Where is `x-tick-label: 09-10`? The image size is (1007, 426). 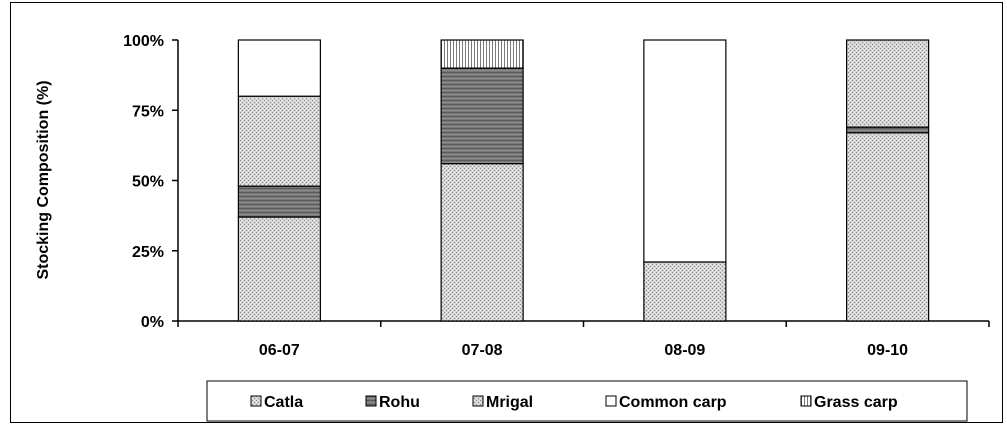 x-tick-label: 09-10 is located at coordinates (887, 350).